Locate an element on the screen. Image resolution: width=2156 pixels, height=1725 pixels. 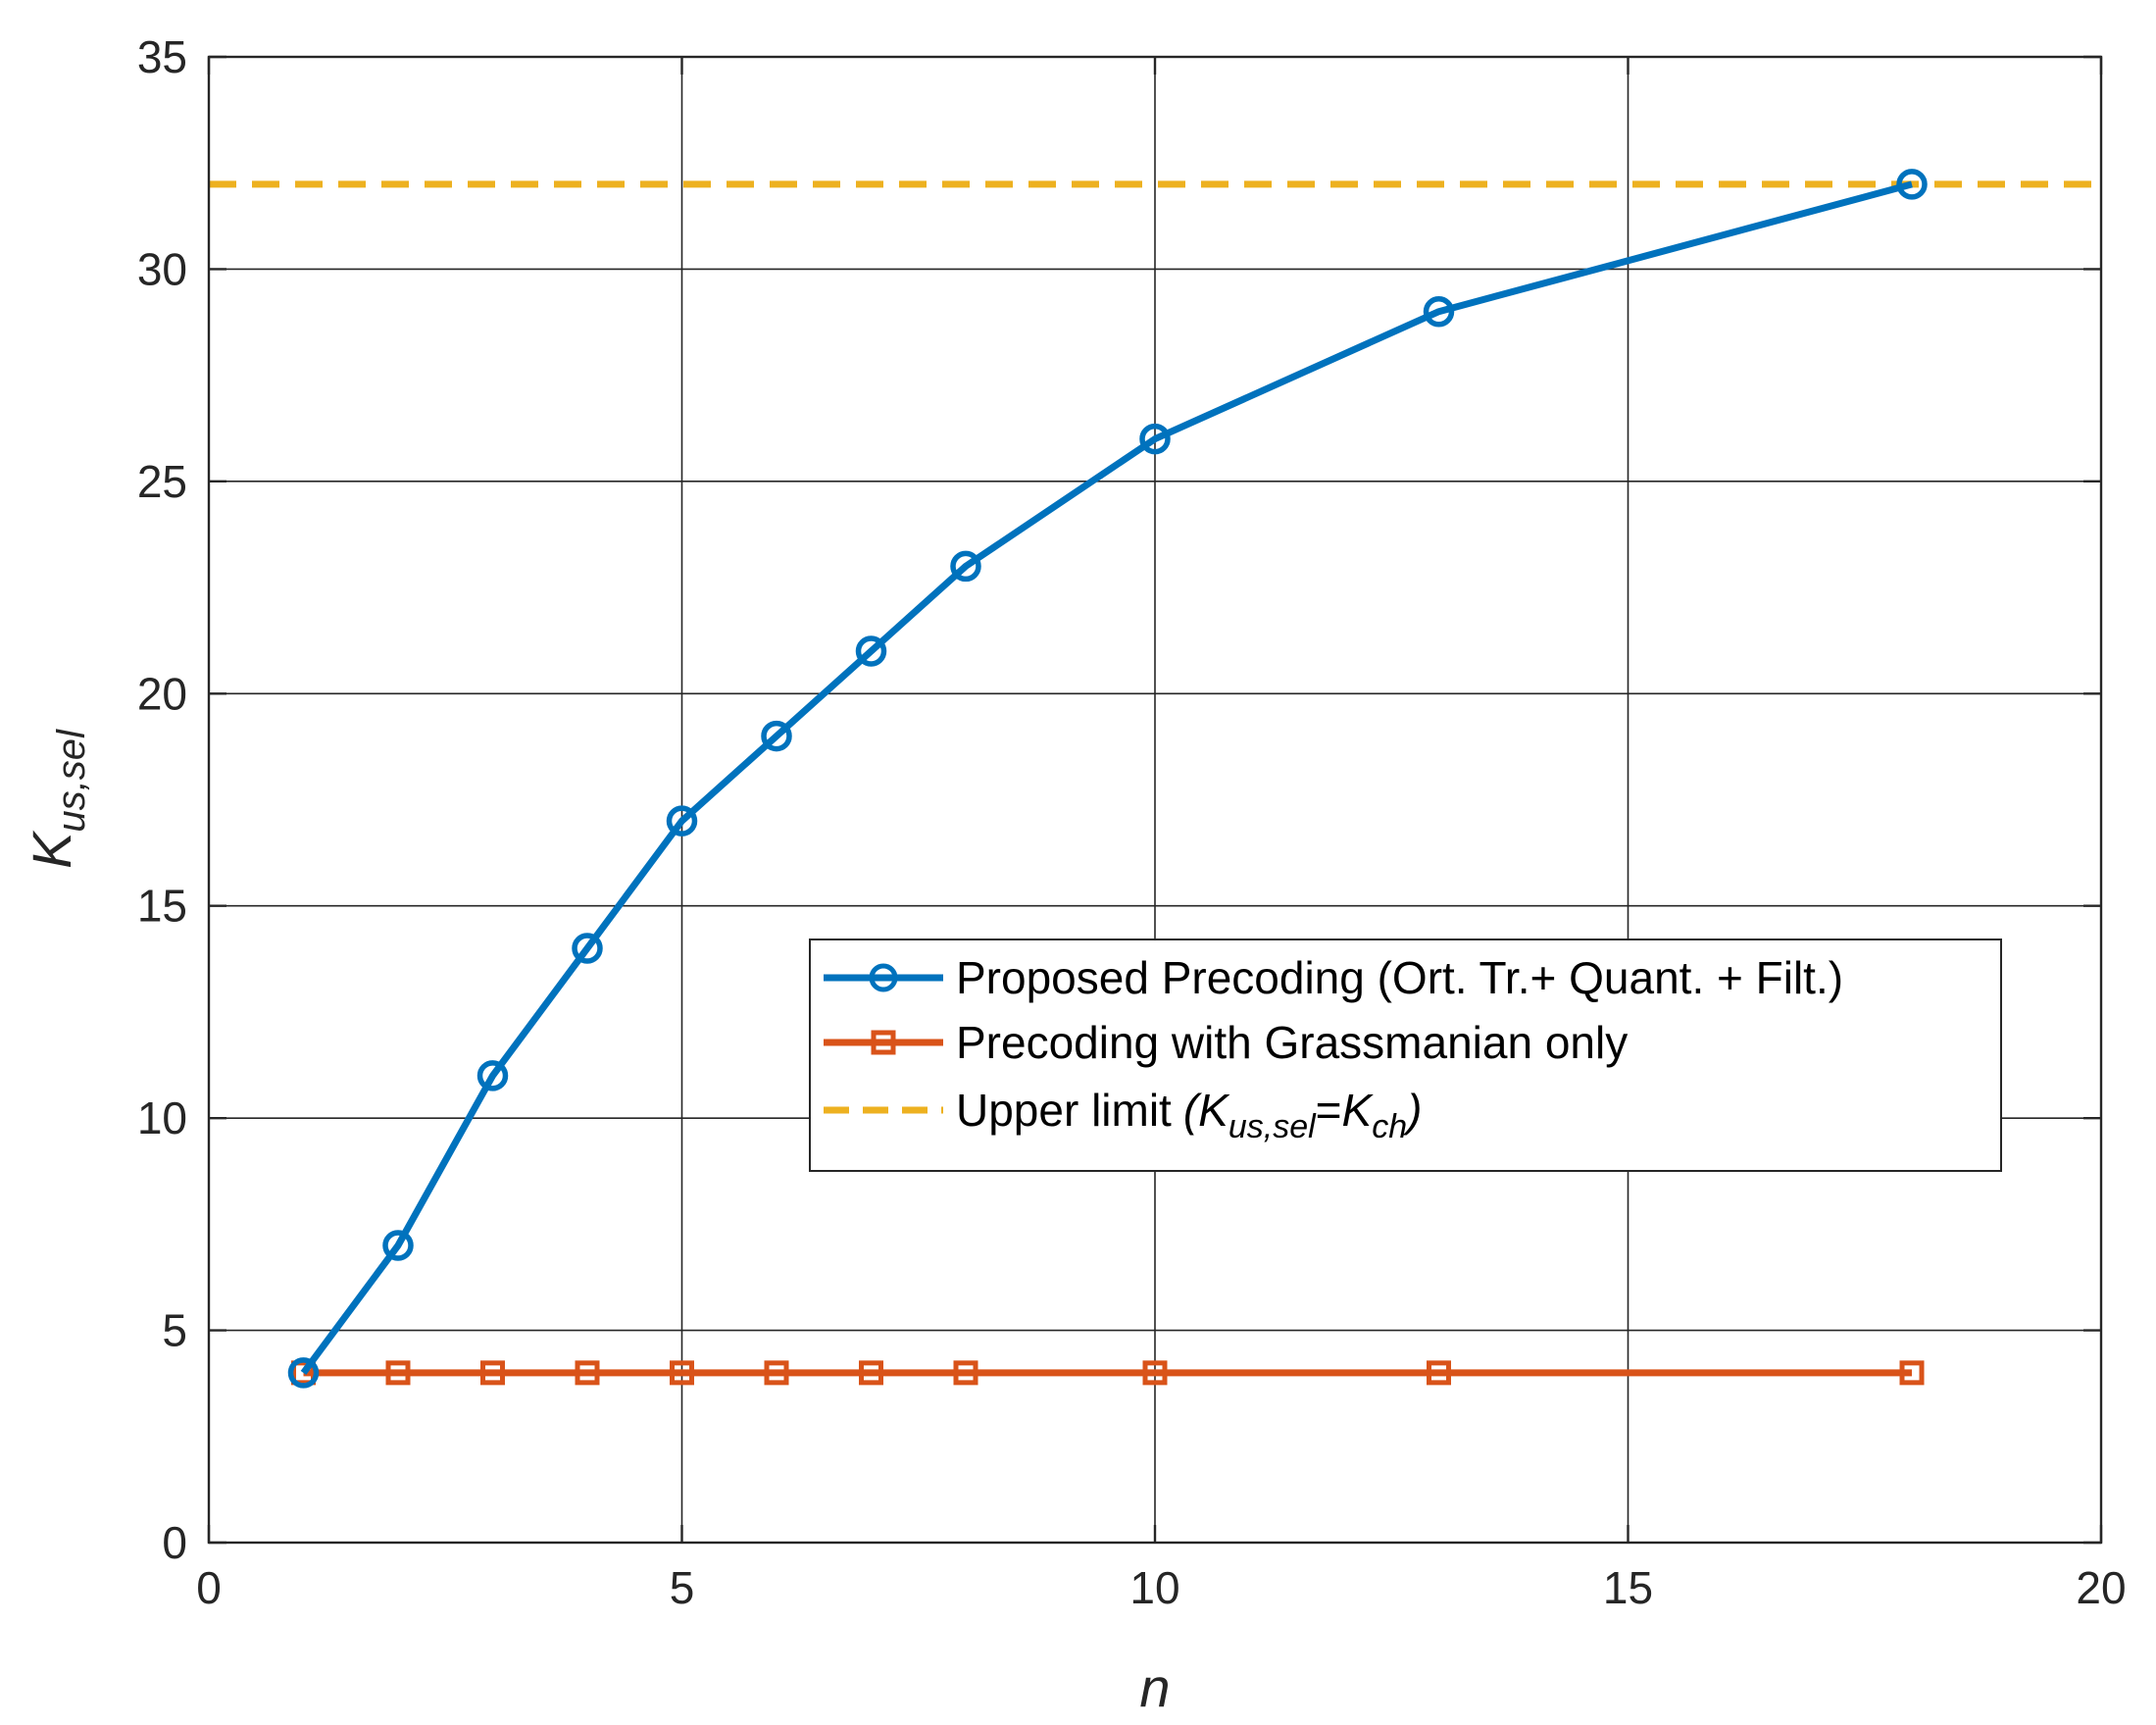
legend-entry-upper-limit: Upper limit (Kus,sel=Kch) is located at coordinates (1123, 1115).